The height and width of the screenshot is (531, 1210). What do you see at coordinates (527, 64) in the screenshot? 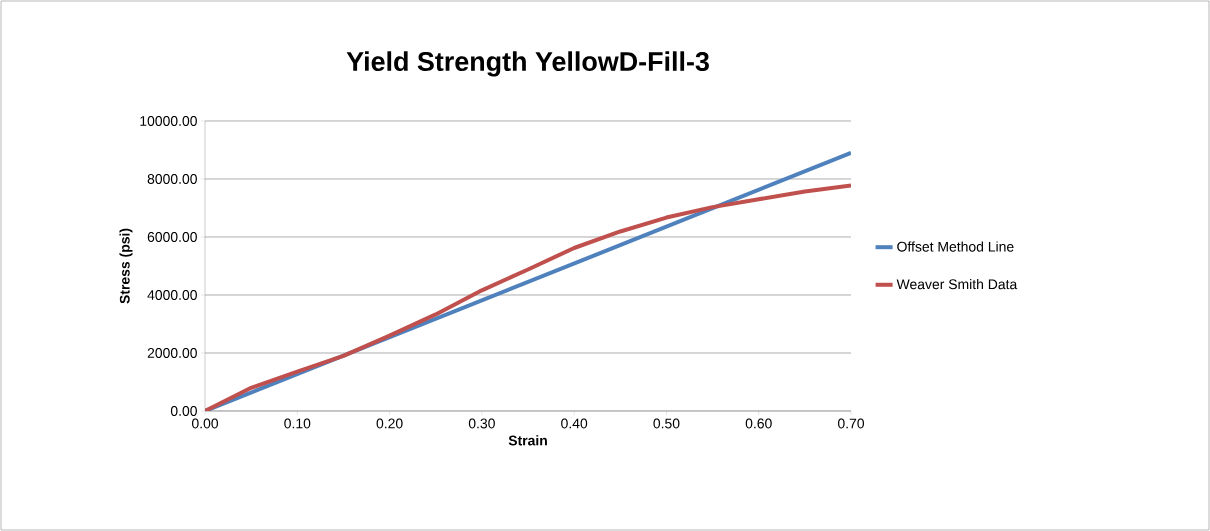
I see `chart-title: Yield Strength YellowD-Fill-3` at bounding box center [527, 64].